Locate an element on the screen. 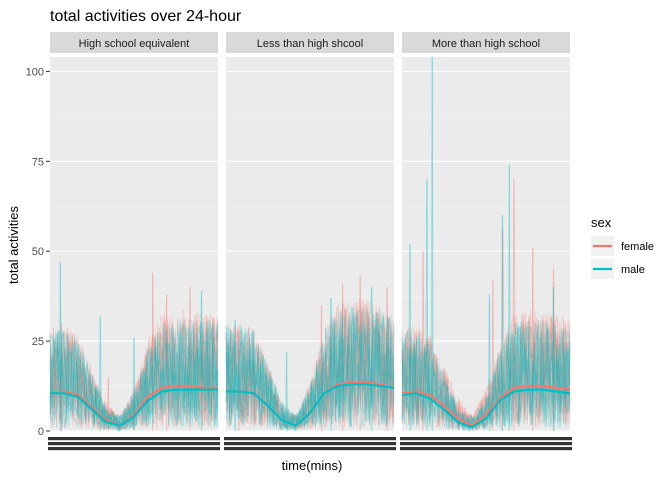 This screenshot has height=480, width=672. y-tick-label: 25 is located at coordinates (38, 342).